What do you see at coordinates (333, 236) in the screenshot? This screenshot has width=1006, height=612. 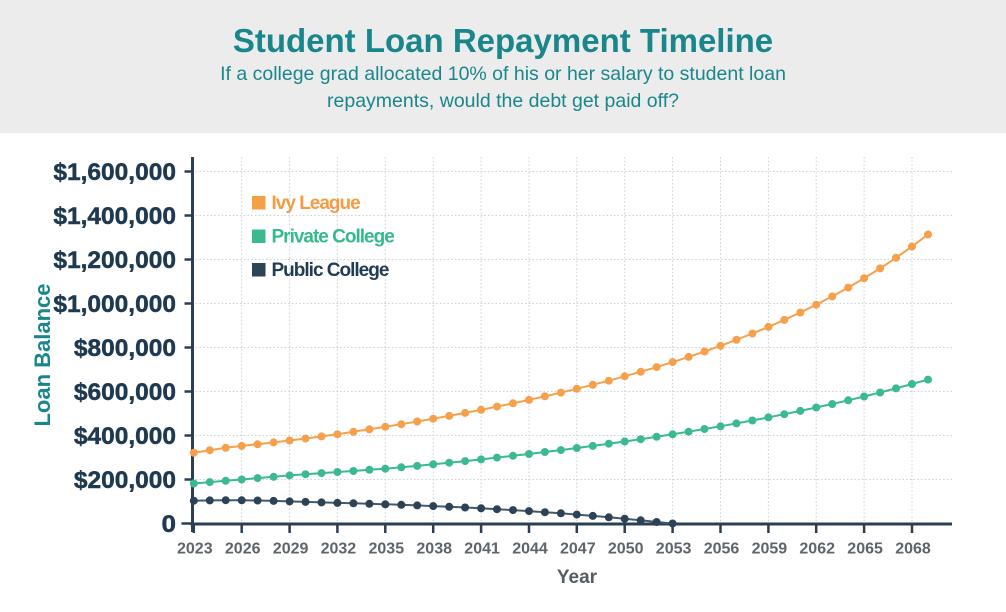 I see `svg-text: Private College` at bounding box center [333, 236].